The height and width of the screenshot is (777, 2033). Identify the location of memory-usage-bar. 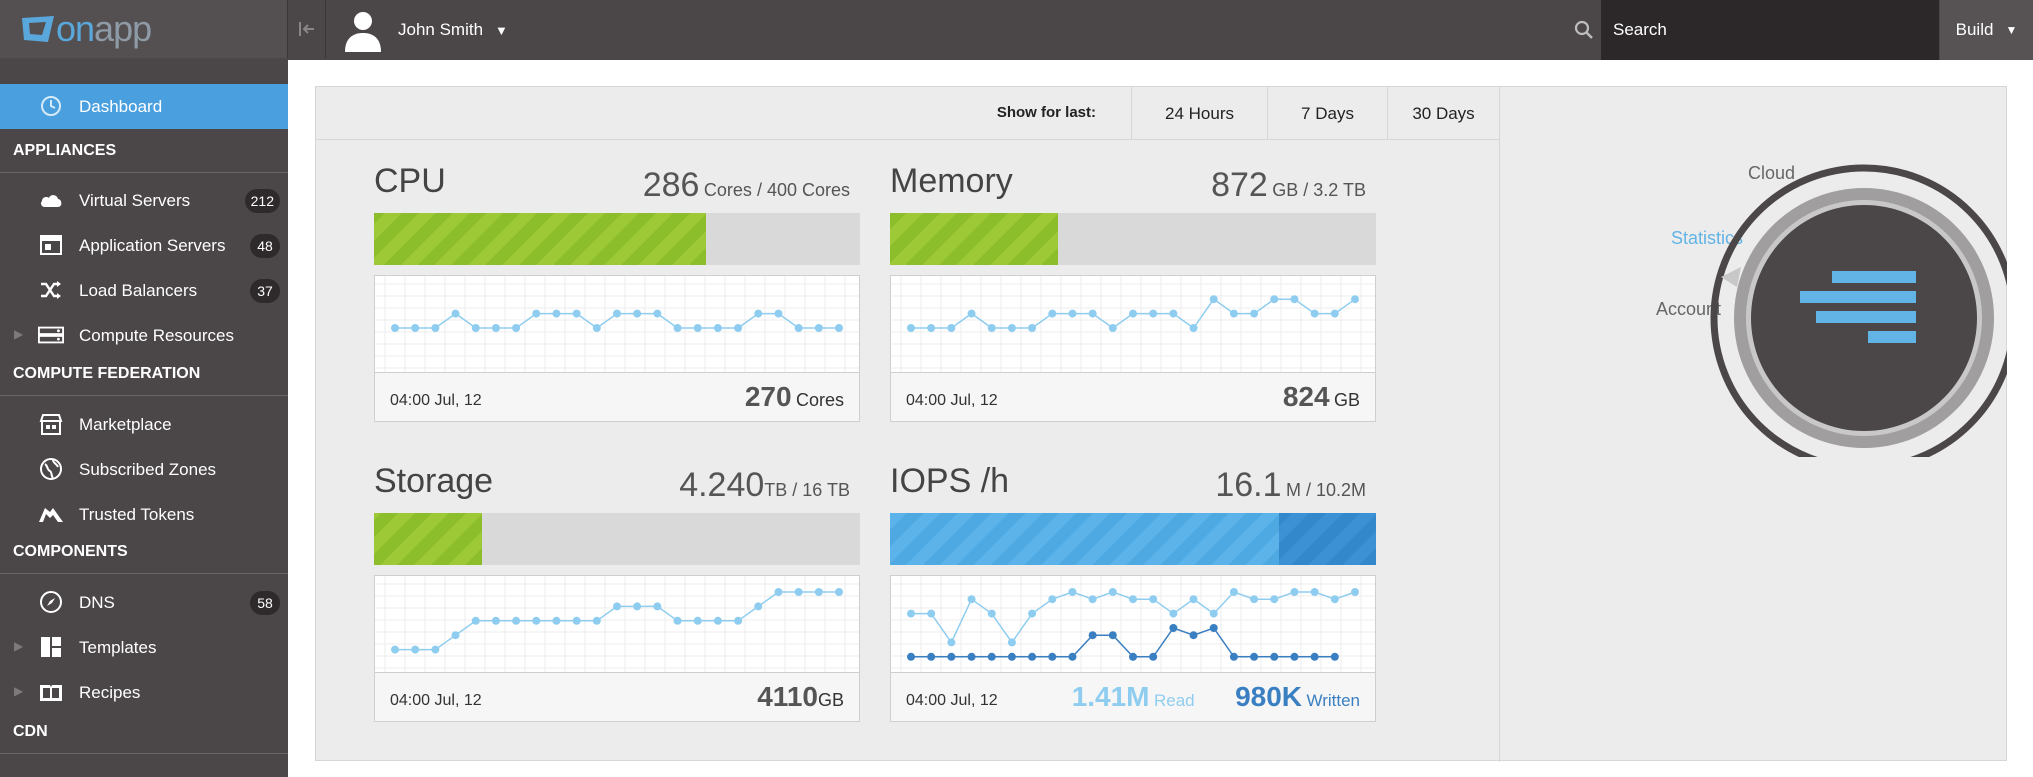
(1133, 239).